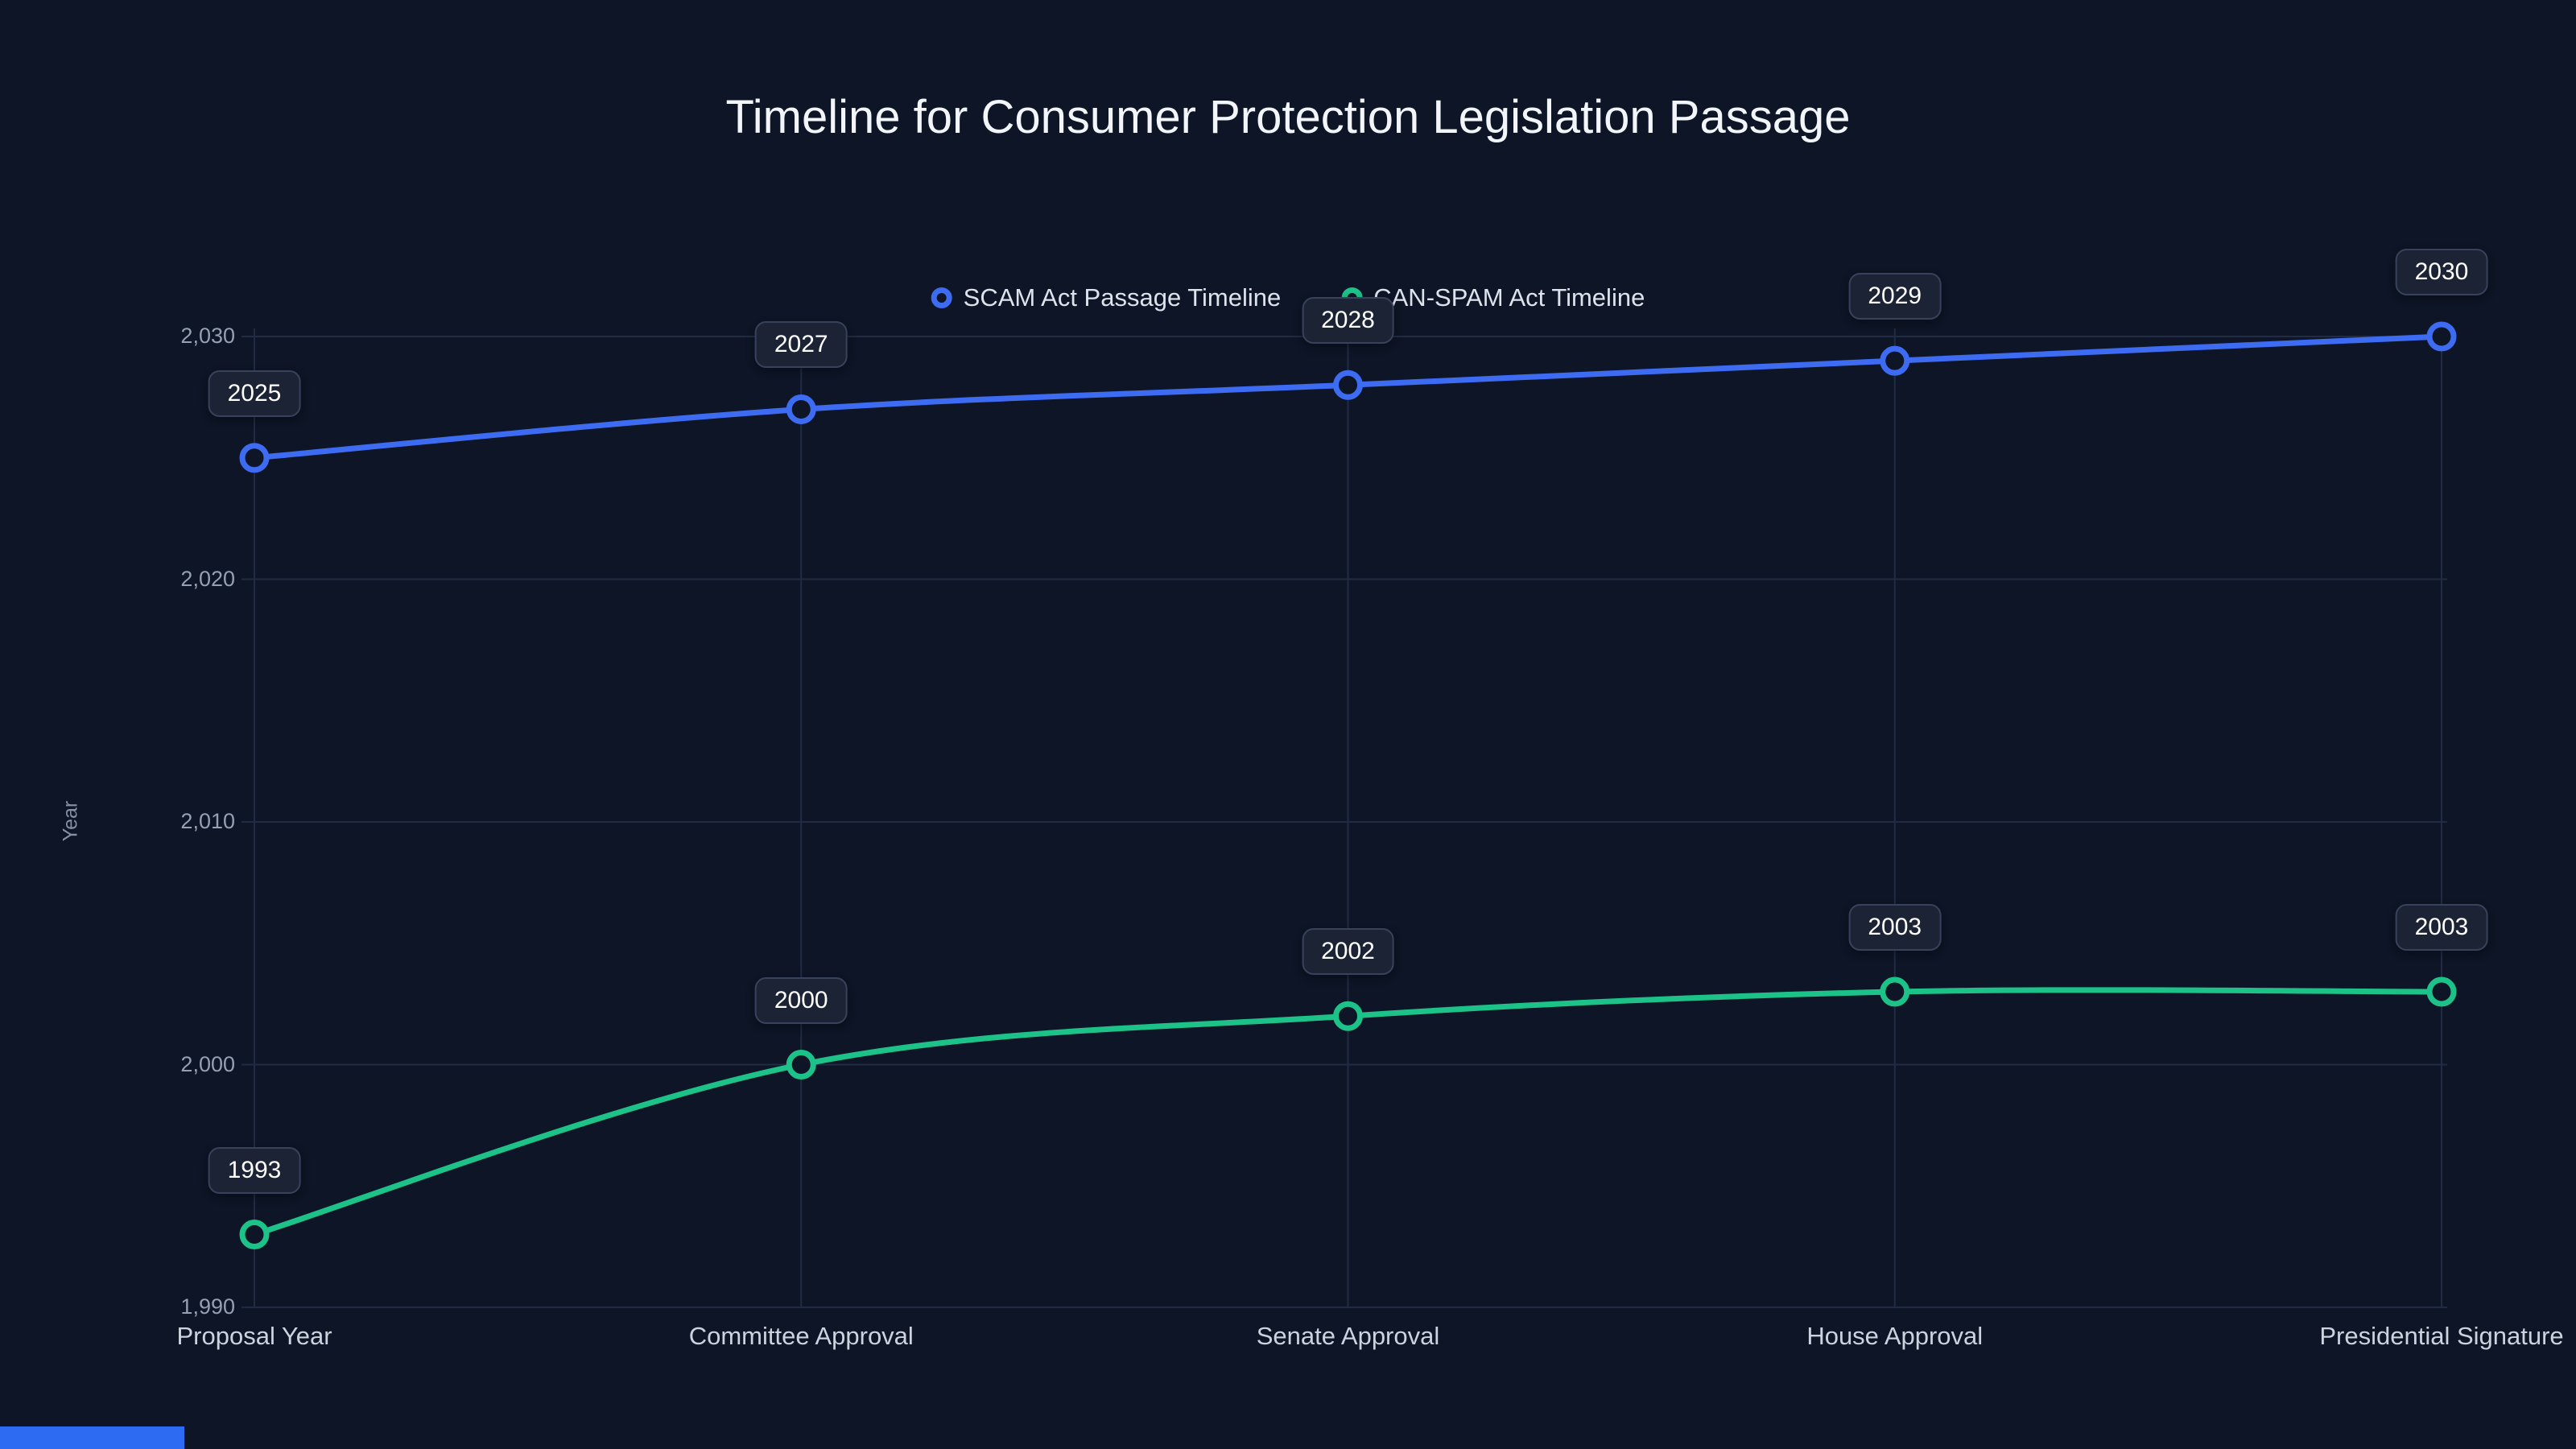 Image resolution: width=2576 pixels, height=1449 pixels. What do you see at coordinates (70, 821) in the screenshot?
I see `y-axis-title: Year` at bounding box center [70, 821].